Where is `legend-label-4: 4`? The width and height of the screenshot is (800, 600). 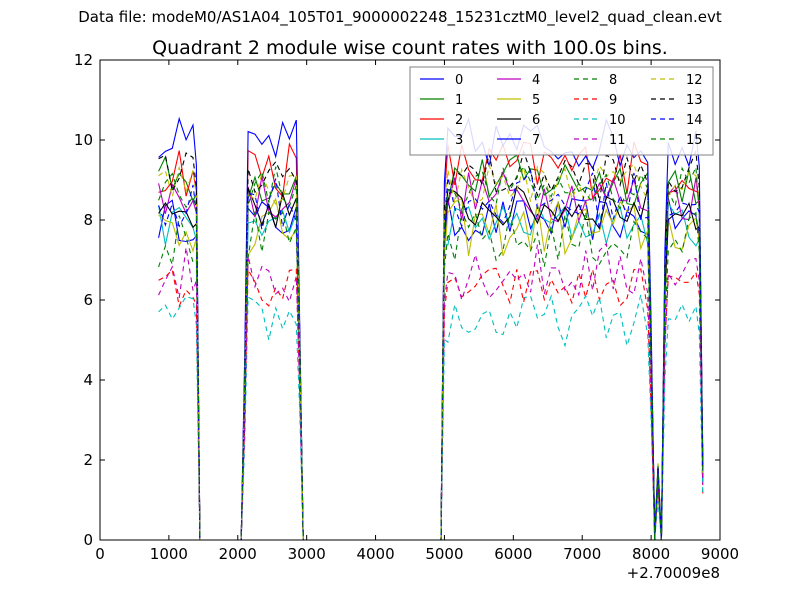 legend-label-4: 4 is located at coordinates (536, 80).